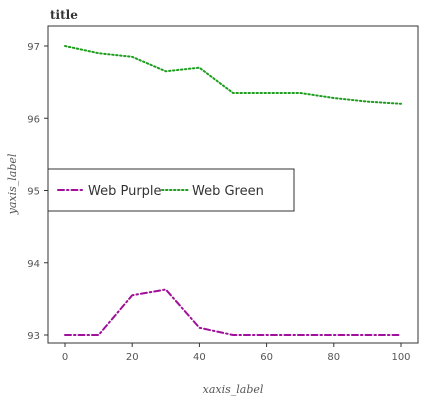 The image size is (424, 400). I want to click on x-tick-label: 80, so click(333, 357).